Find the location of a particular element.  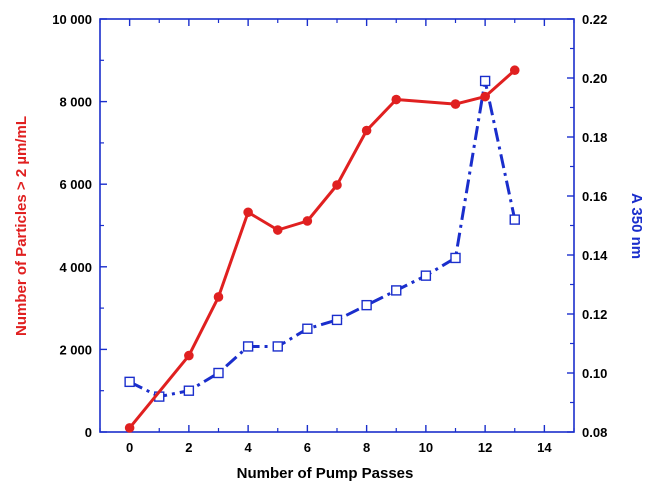

y-right-tick-label: 0.14 is located at coordinates (595, 255).